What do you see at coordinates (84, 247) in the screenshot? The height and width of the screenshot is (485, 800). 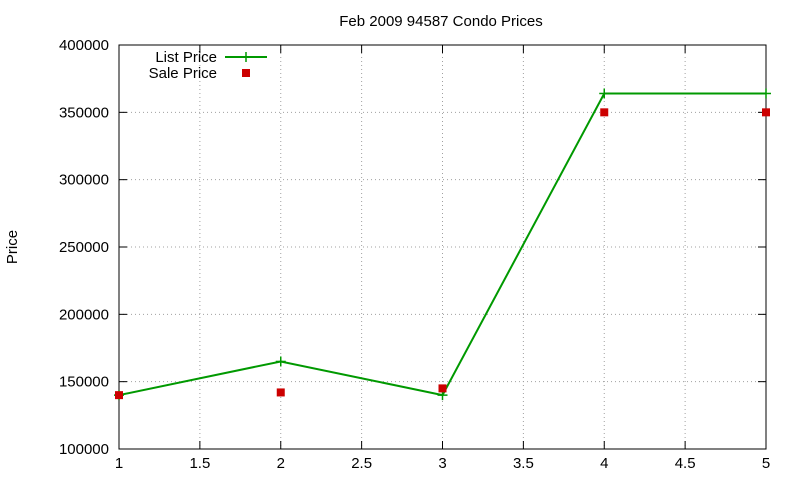 I see `y-tick-label: 250000` at bounding box center [84, 247].